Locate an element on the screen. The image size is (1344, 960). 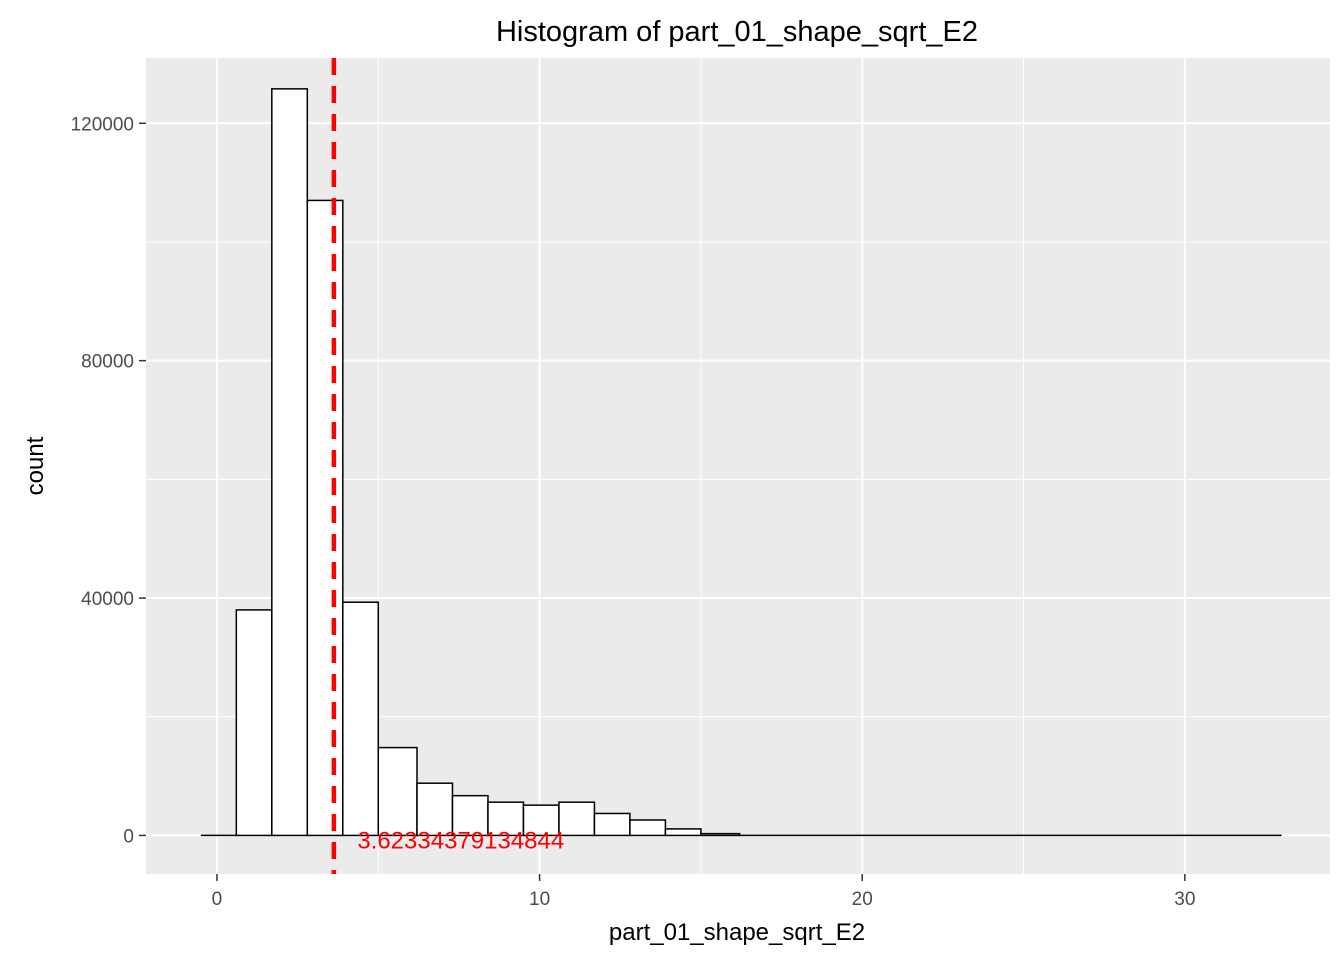
y-tick-label: 120000 is located at coordinates (102, 124).